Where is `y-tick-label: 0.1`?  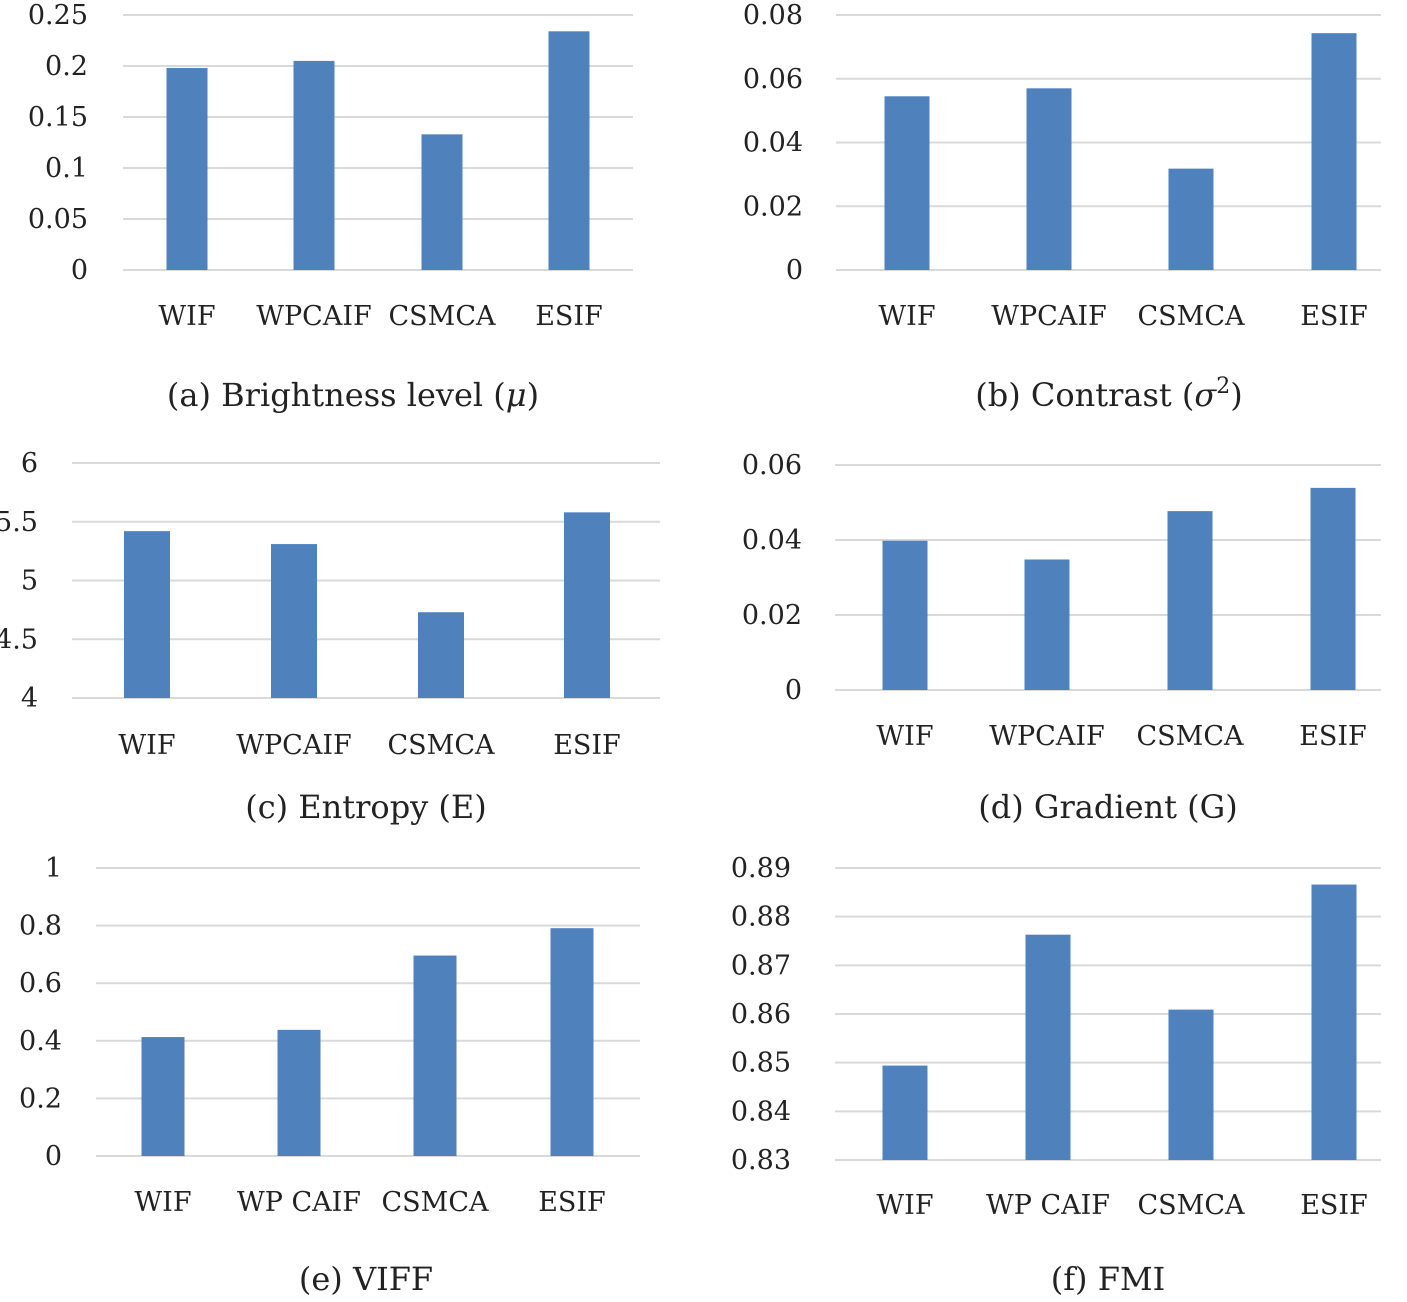
y-tick-label: 0.1 is located at coordinates (66, 168).